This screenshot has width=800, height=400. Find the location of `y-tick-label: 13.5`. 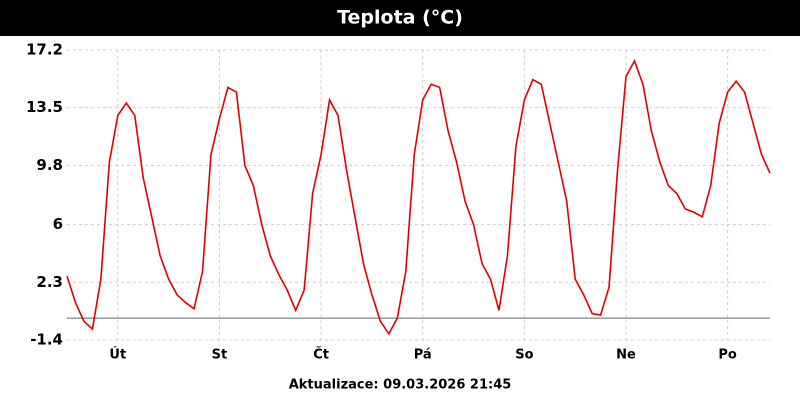

y-tick-label: 13.5 is located at coordinates (44, 107).